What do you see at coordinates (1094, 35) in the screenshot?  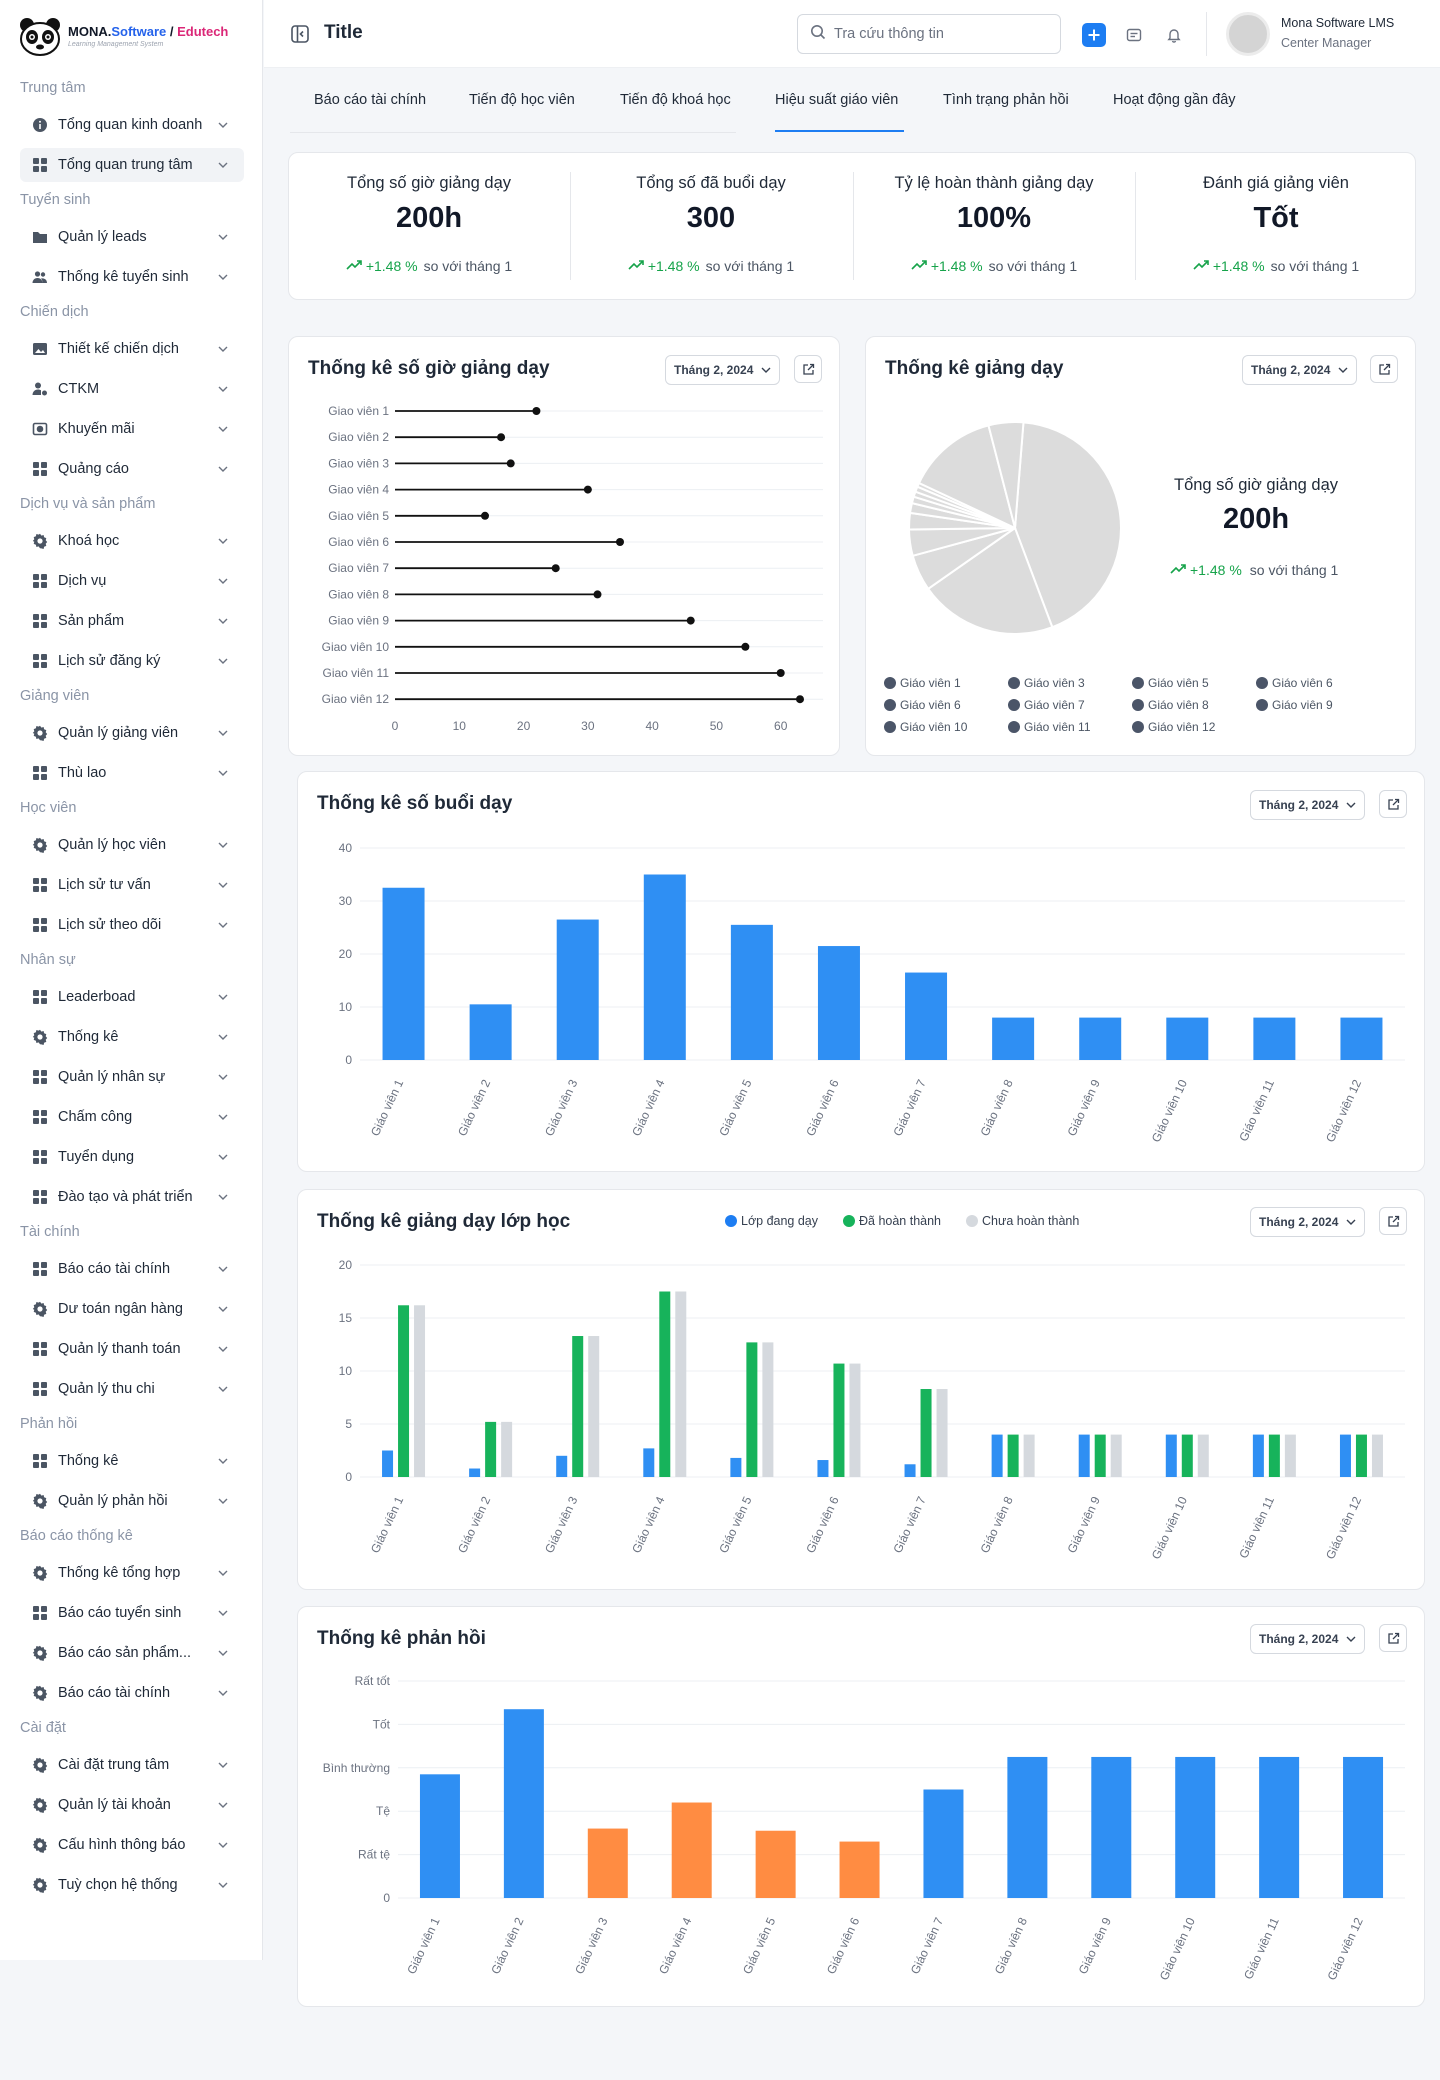 I see `add-button` at bounding box center [1094, 35].